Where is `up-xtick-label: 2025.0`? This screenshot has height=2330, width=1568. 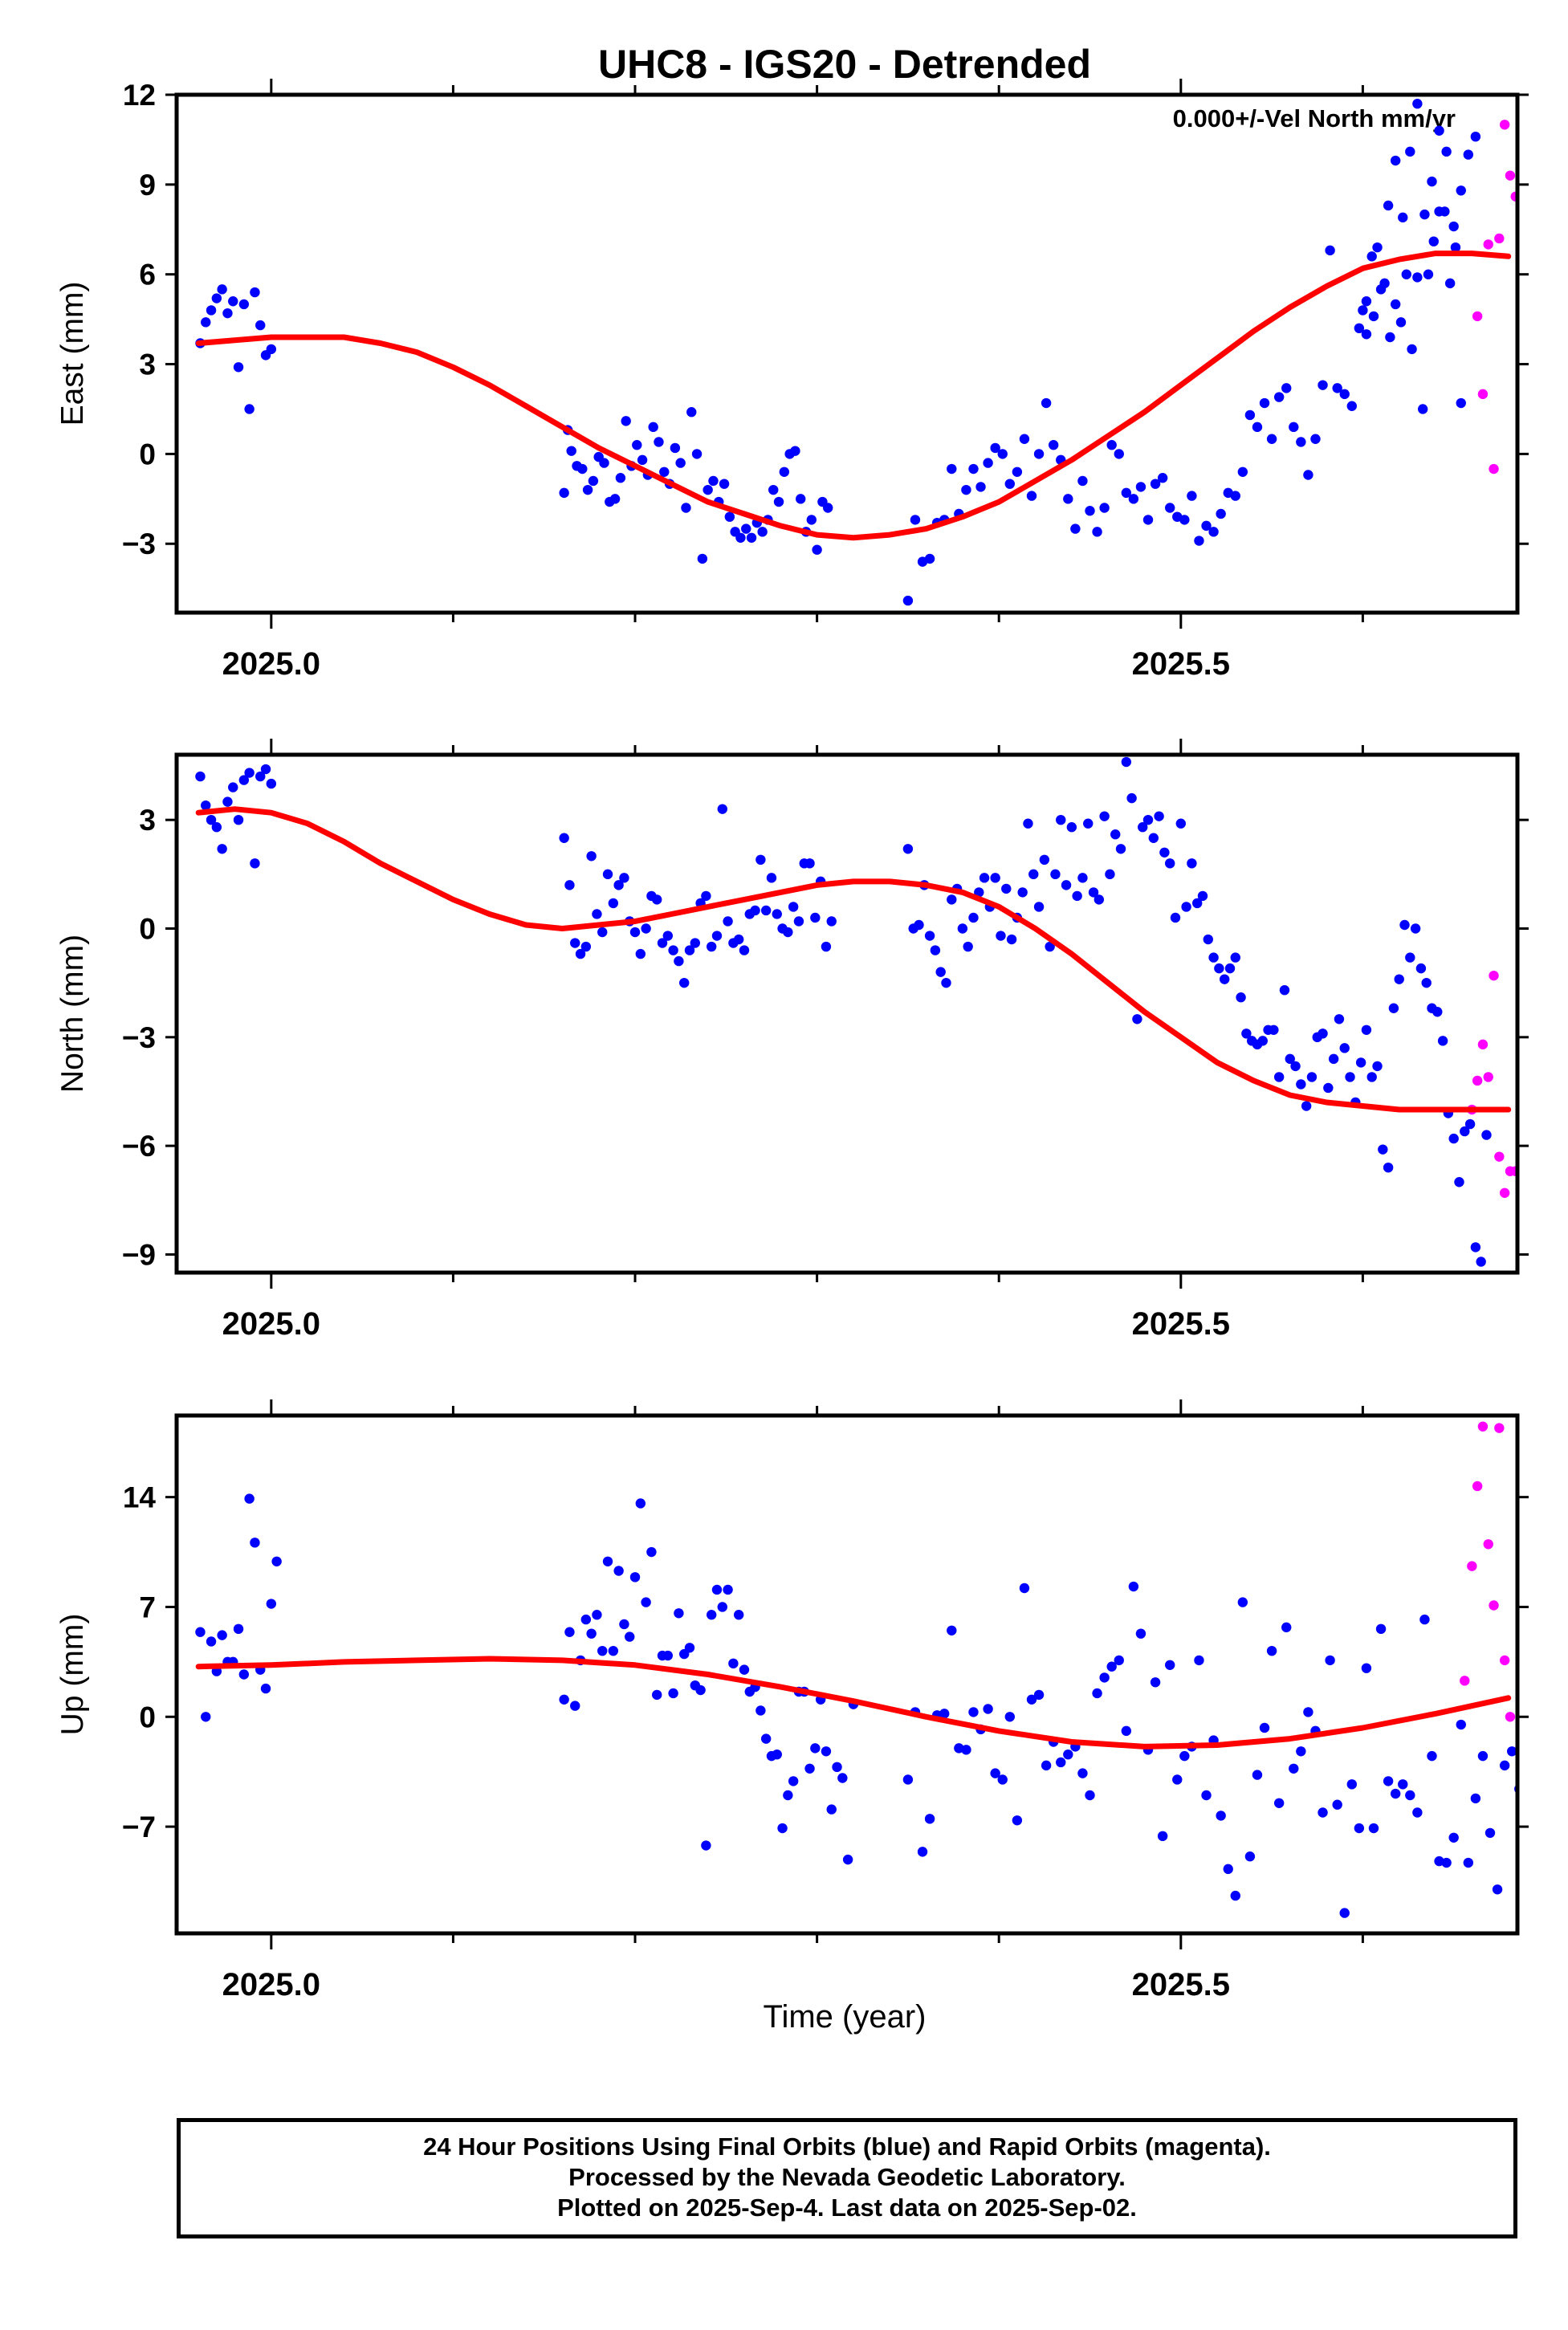
up-xtick-label: 2025.0 is located at coordinates (271, 1984).